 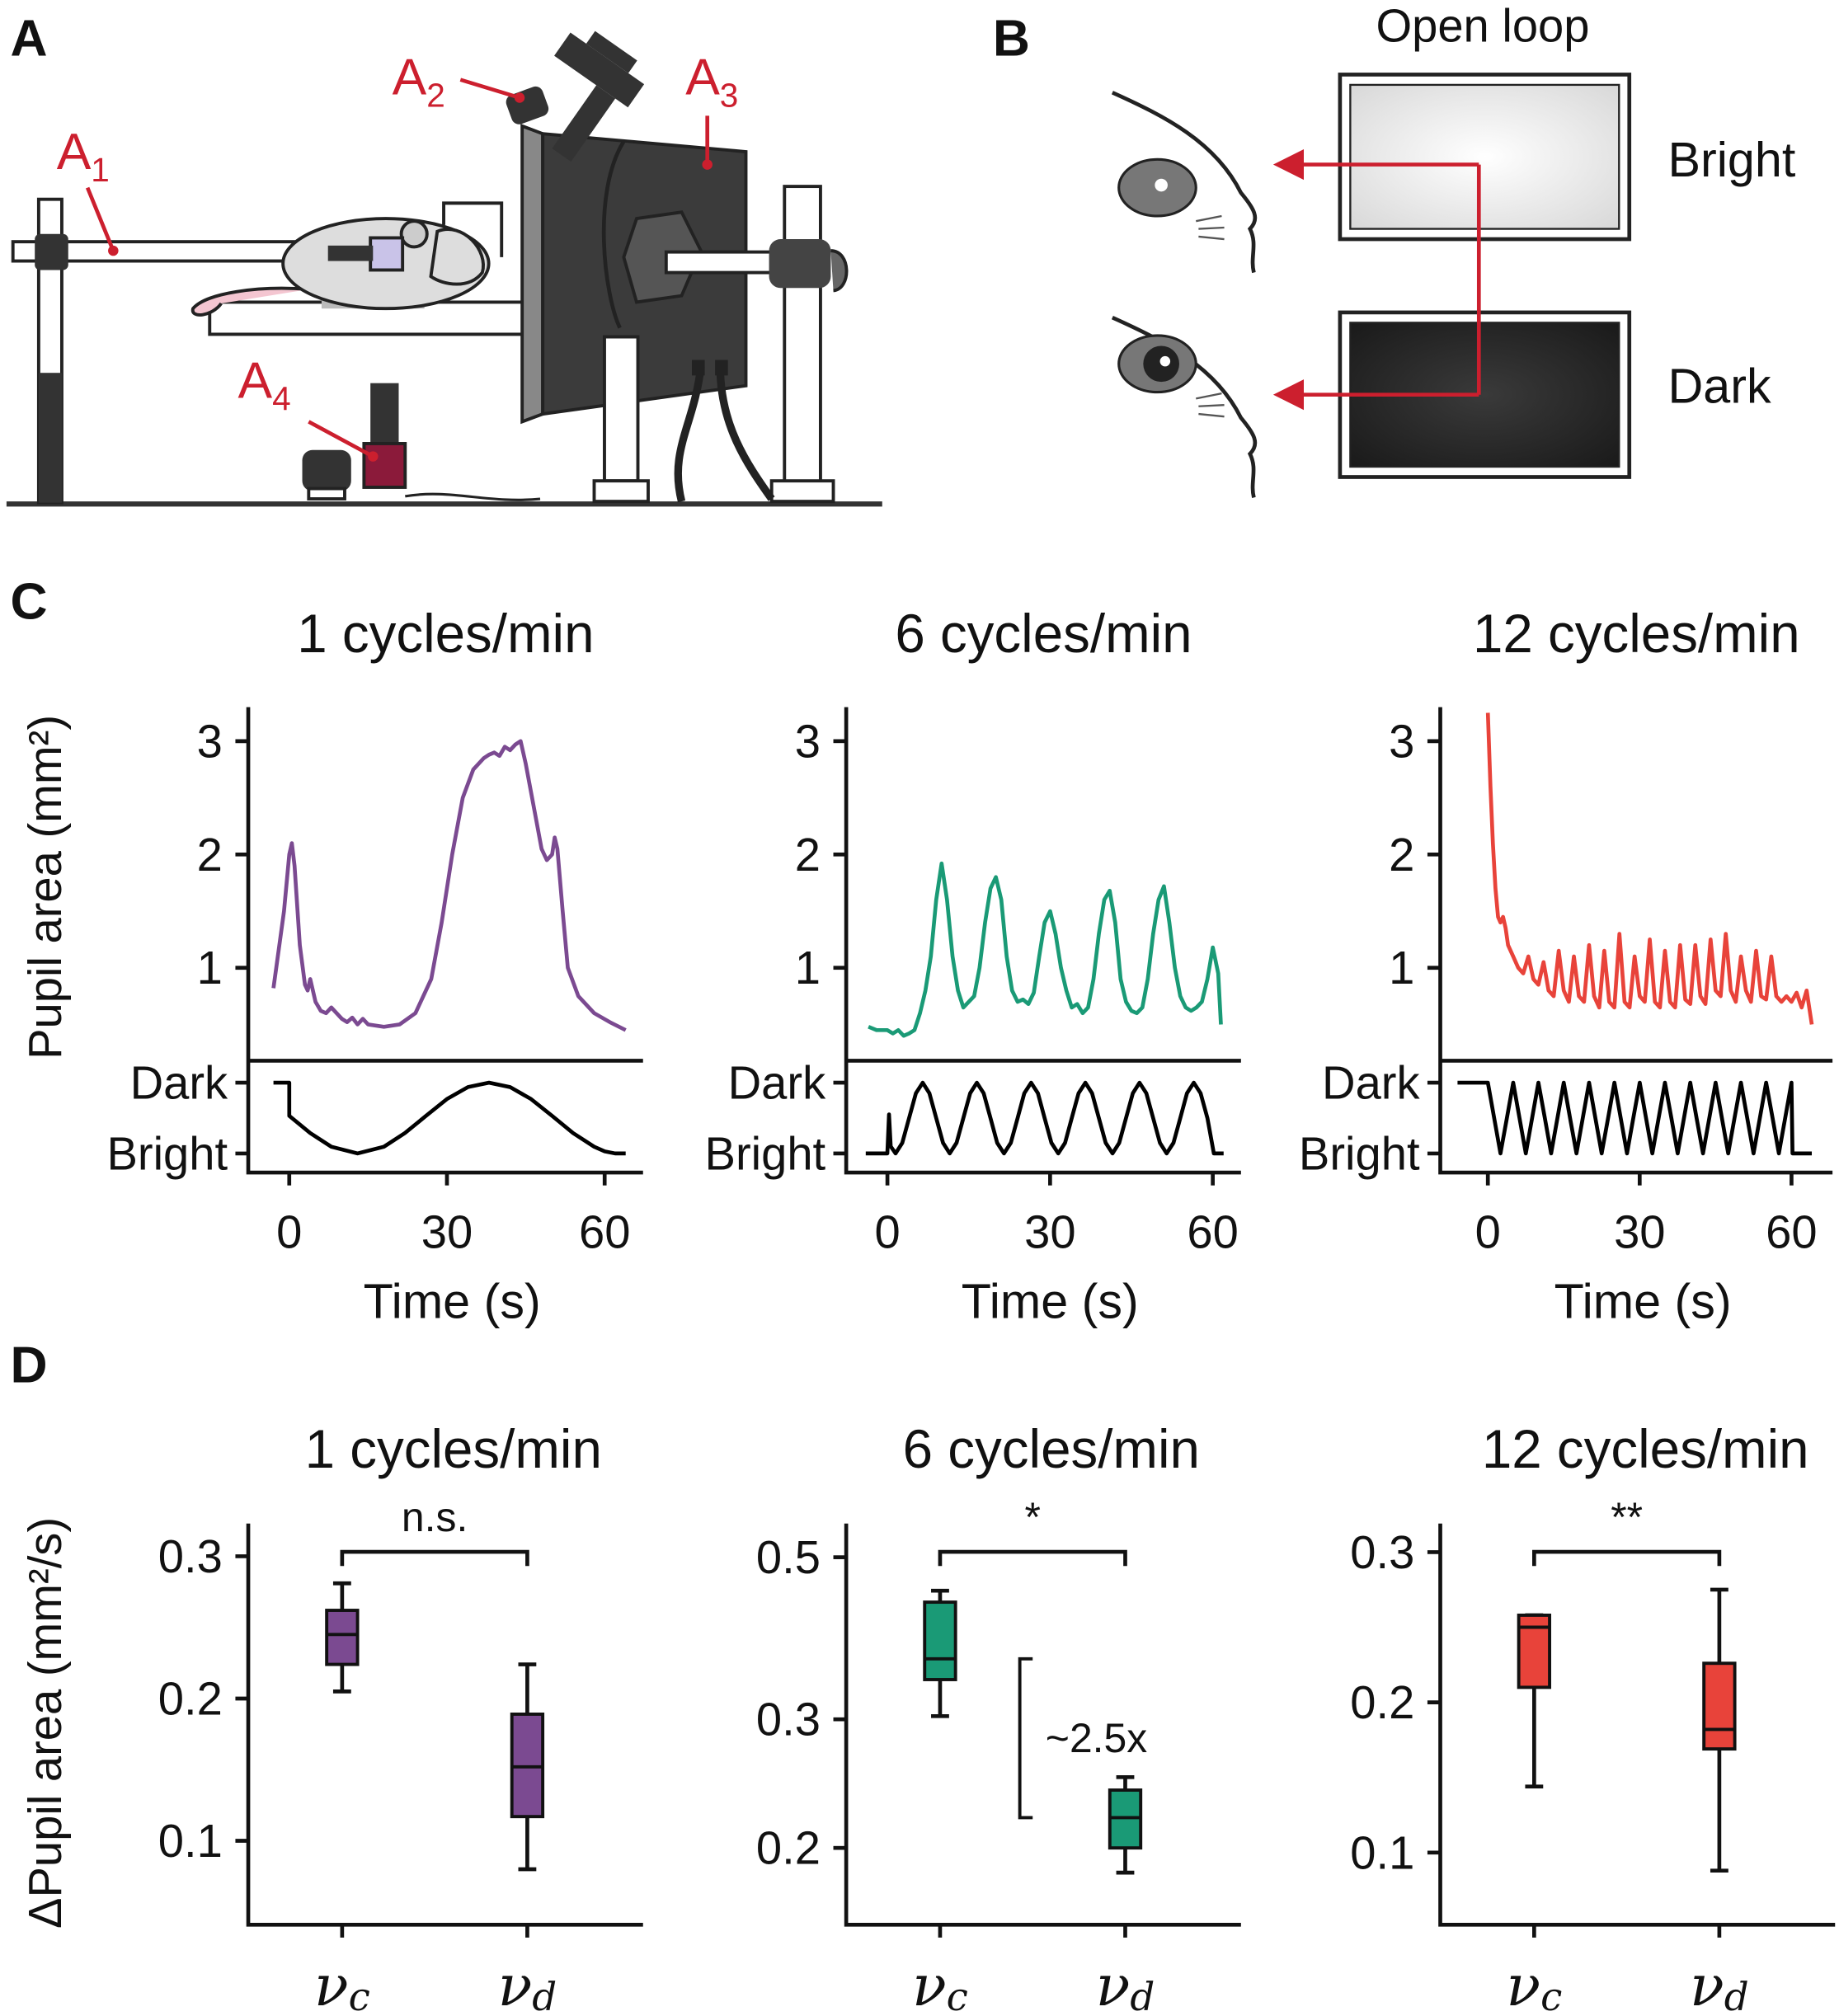 I want to click on setup-label: A4, so click(x=264, y=384).